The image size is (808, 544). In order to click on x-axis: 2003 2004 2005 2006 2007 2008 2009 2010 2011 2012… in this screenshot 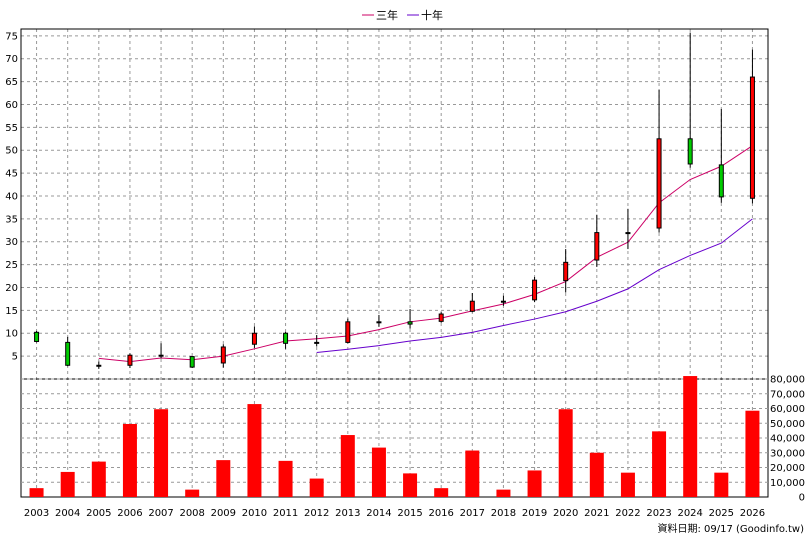, I will do `click(394, 513)`.